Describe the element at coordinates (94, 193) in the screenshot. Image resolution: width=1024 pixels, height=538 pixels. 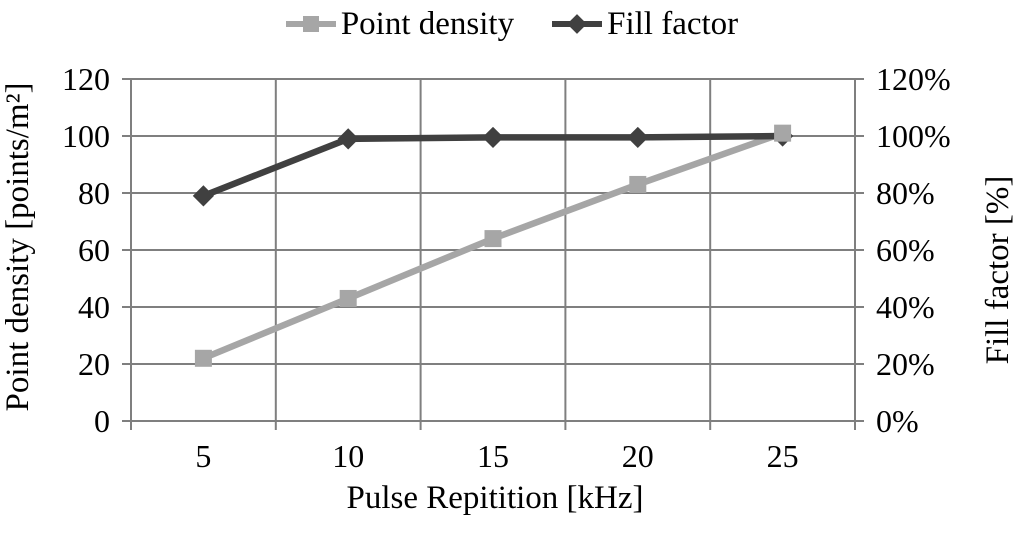
I see `left-y-tick-label: 80` at that location.